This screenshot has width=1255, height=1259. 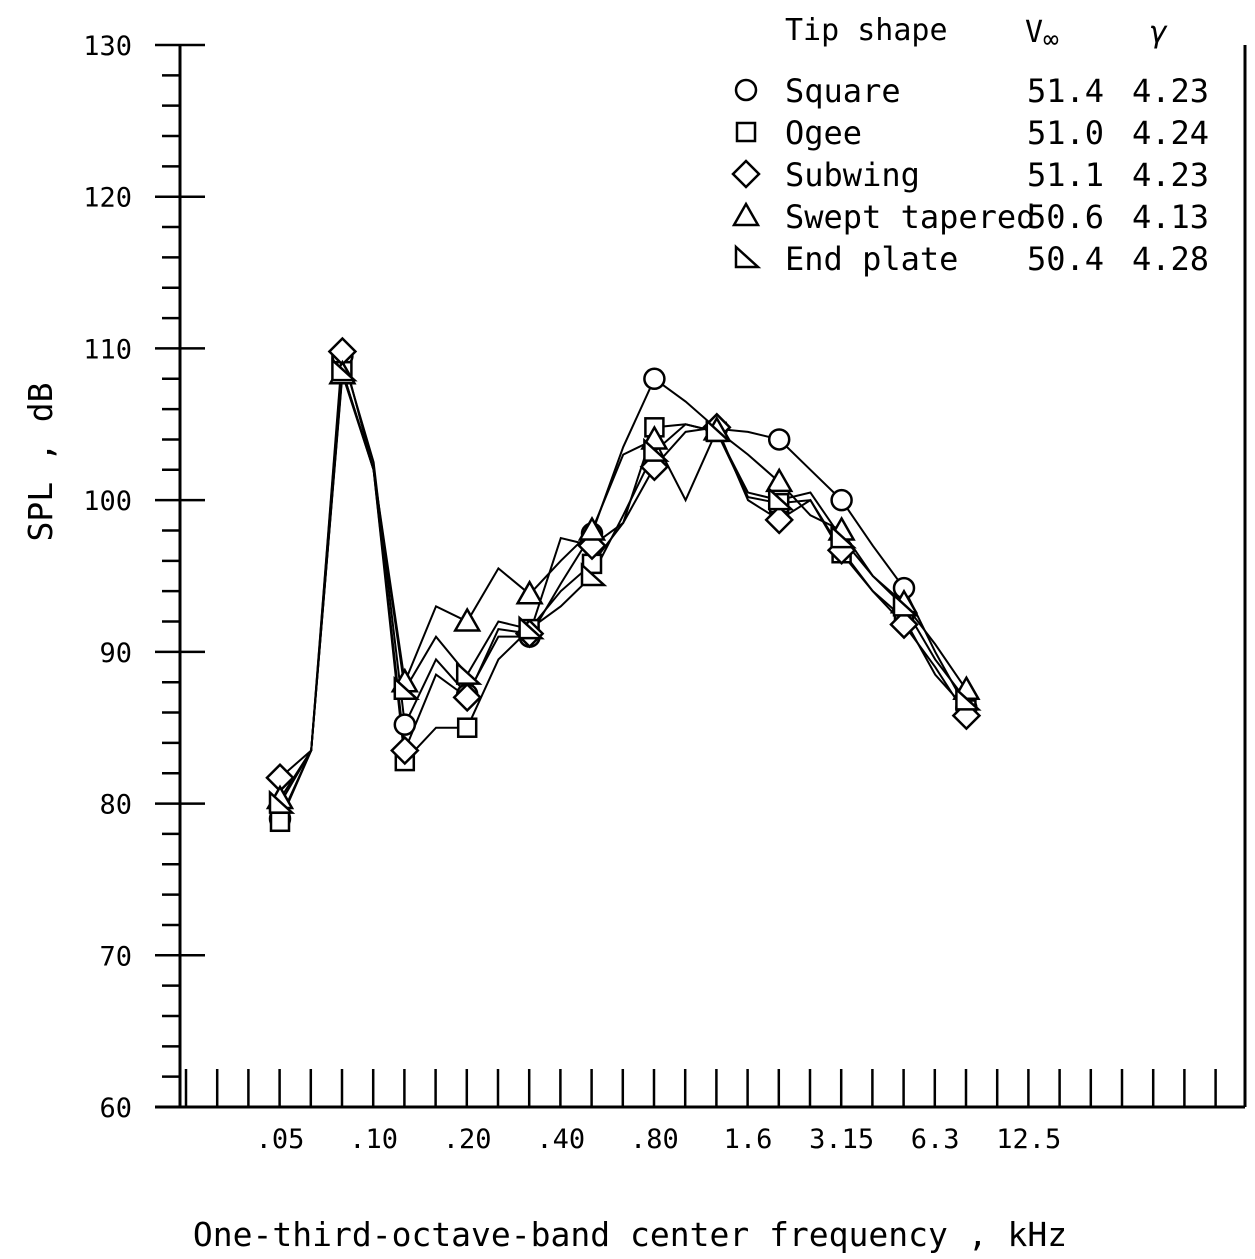 I want to click on y-axis-label: SPL , dB, so click(x=40, y=462).